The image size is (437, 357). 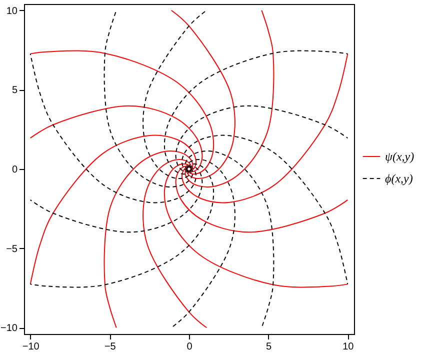 What do you see at coordinates (189, 347) in the screenshot?
I see `x-tick-label: 0` at bounding box center [189, 347].